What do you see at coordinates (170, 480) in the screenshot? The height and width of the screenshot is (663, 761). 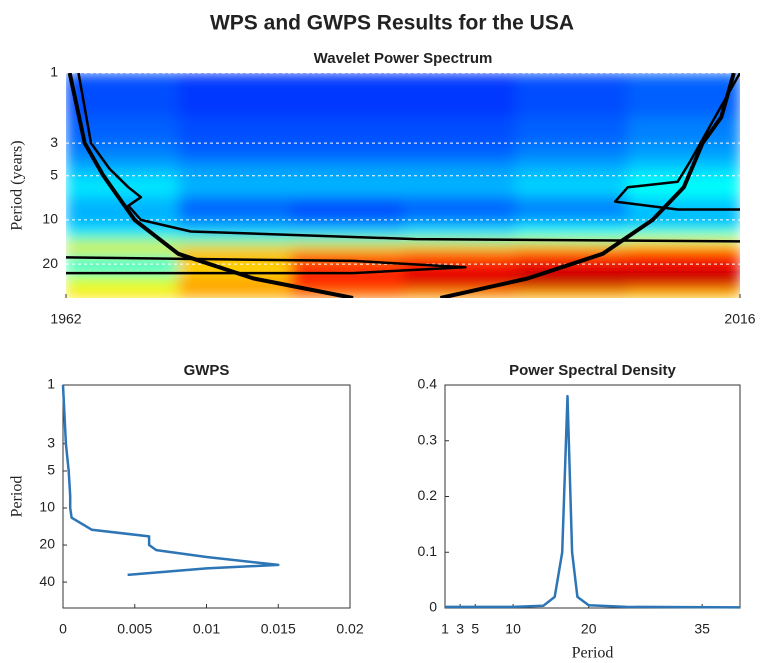 I see `data-line` at bounding box center [170, 480].